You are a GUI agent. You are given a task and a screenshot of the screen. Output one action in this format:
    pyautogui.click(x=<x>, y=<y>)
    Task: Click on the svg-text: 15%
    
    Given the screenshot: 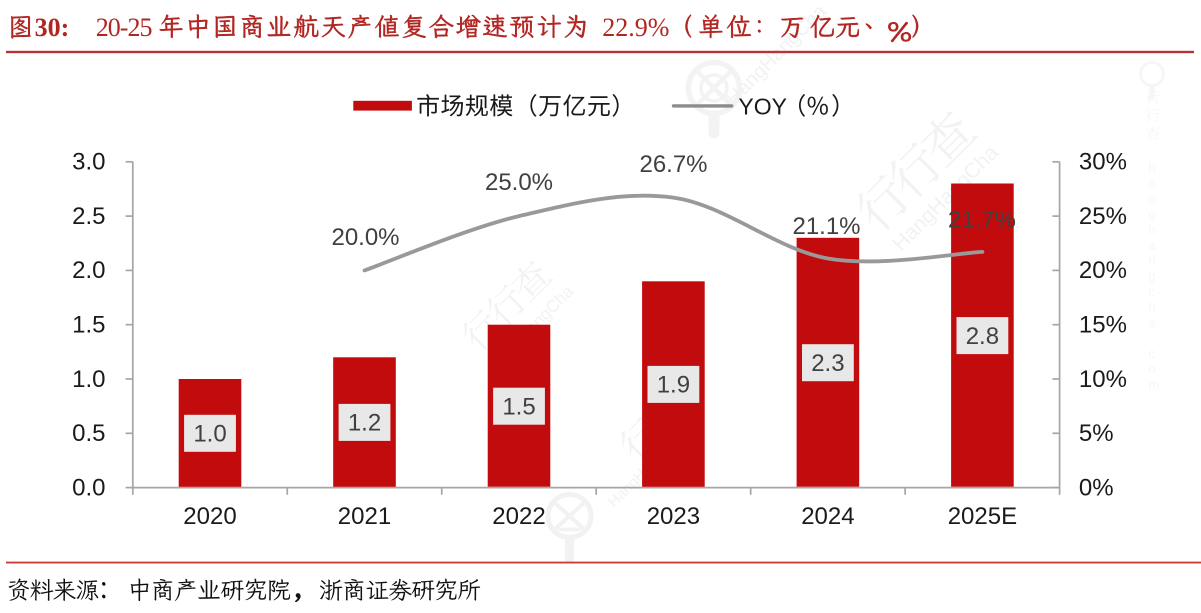 What is the action you would take?
    pyautogui.click(x=1103, y=325)
    